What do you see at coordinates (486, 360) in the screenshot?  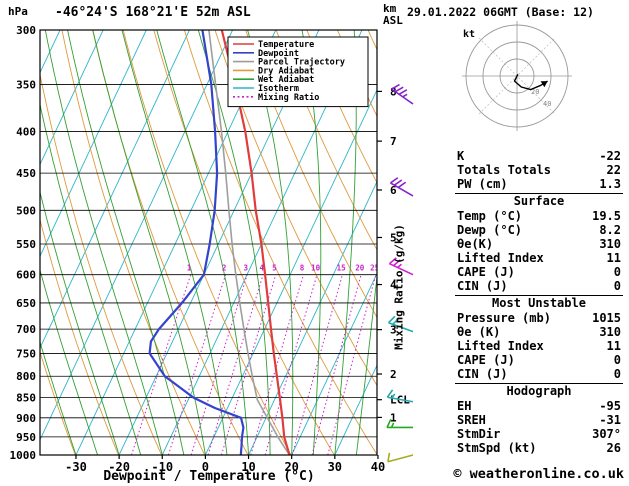 I see `index-label: CAPE (J)` at bounding box center [486, 360].